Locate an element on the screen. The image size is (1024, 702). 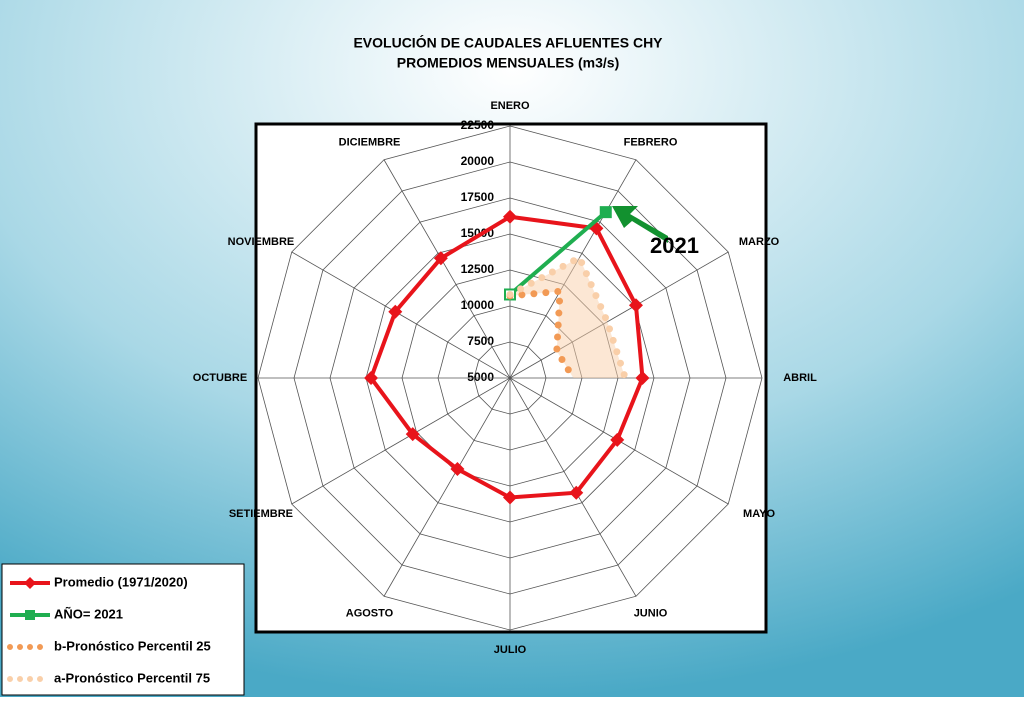
category-label: AGOSTO is located at coordinates (370, 613).